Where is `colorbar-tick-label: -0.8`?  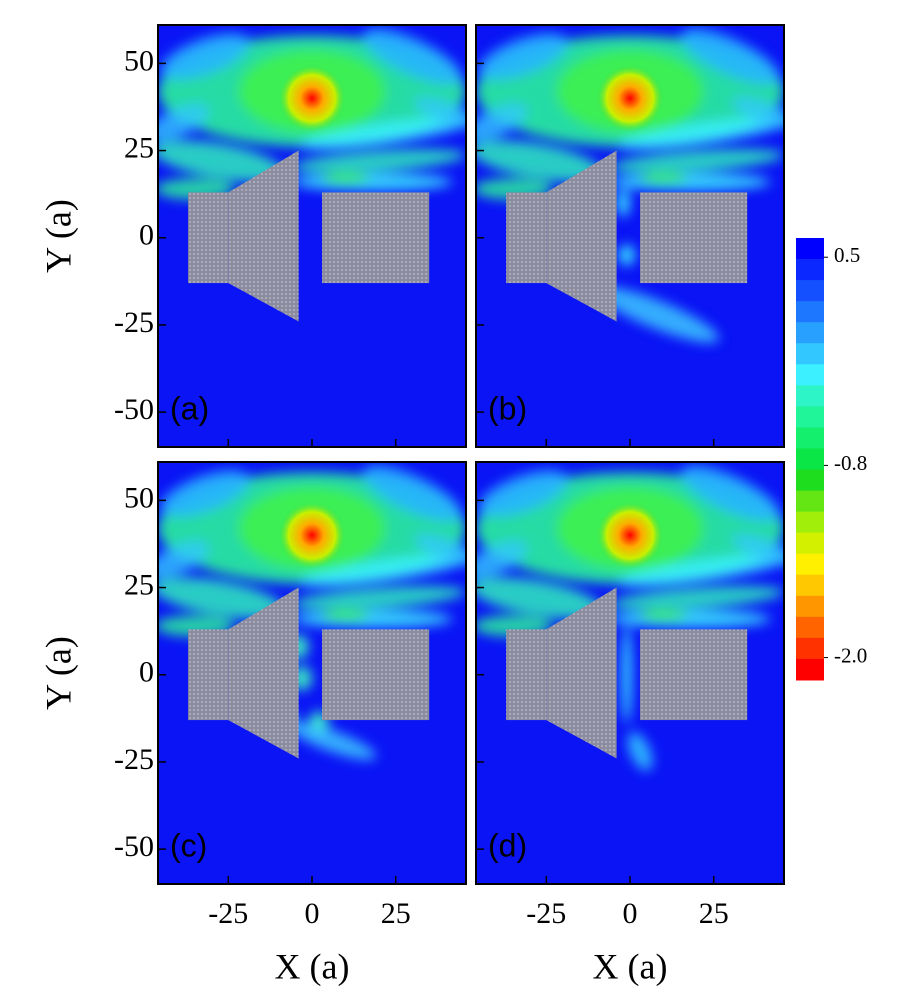 colorbar-tick-label: -0.8 is located at coordinates (850, 463).